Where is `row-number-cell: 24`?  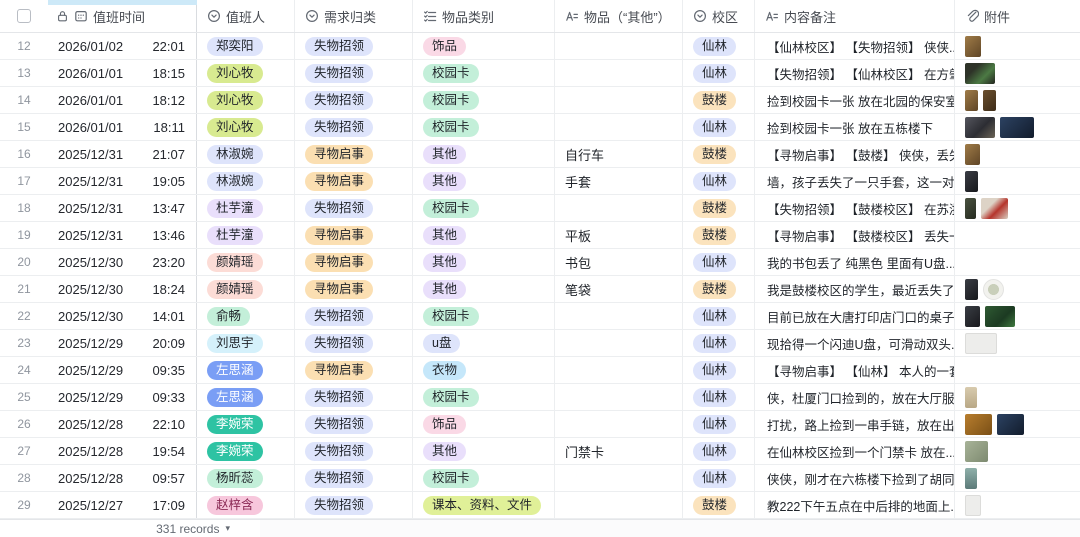
row-number-cell: 24 is located at coordinates (24, 370).